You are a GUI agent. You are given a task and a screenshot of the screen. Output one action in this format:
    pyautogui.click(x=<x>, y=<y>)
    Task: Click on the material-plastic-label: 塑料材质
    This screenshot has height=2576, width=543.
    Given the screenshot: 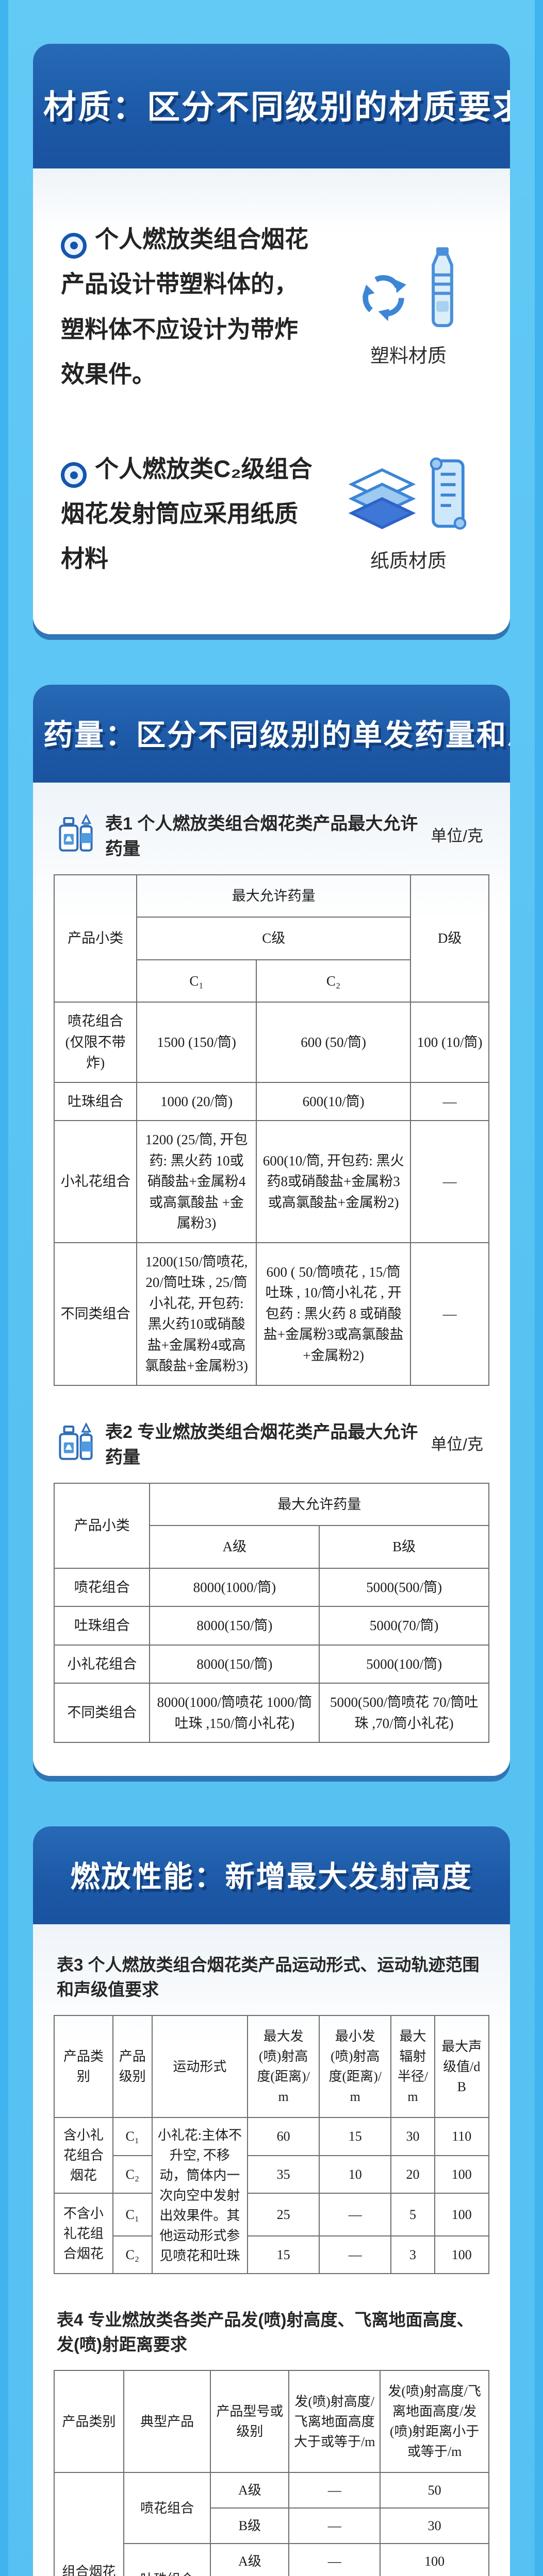 What is the action you would take?
    pyautogui.click(x=408, y=356)
    